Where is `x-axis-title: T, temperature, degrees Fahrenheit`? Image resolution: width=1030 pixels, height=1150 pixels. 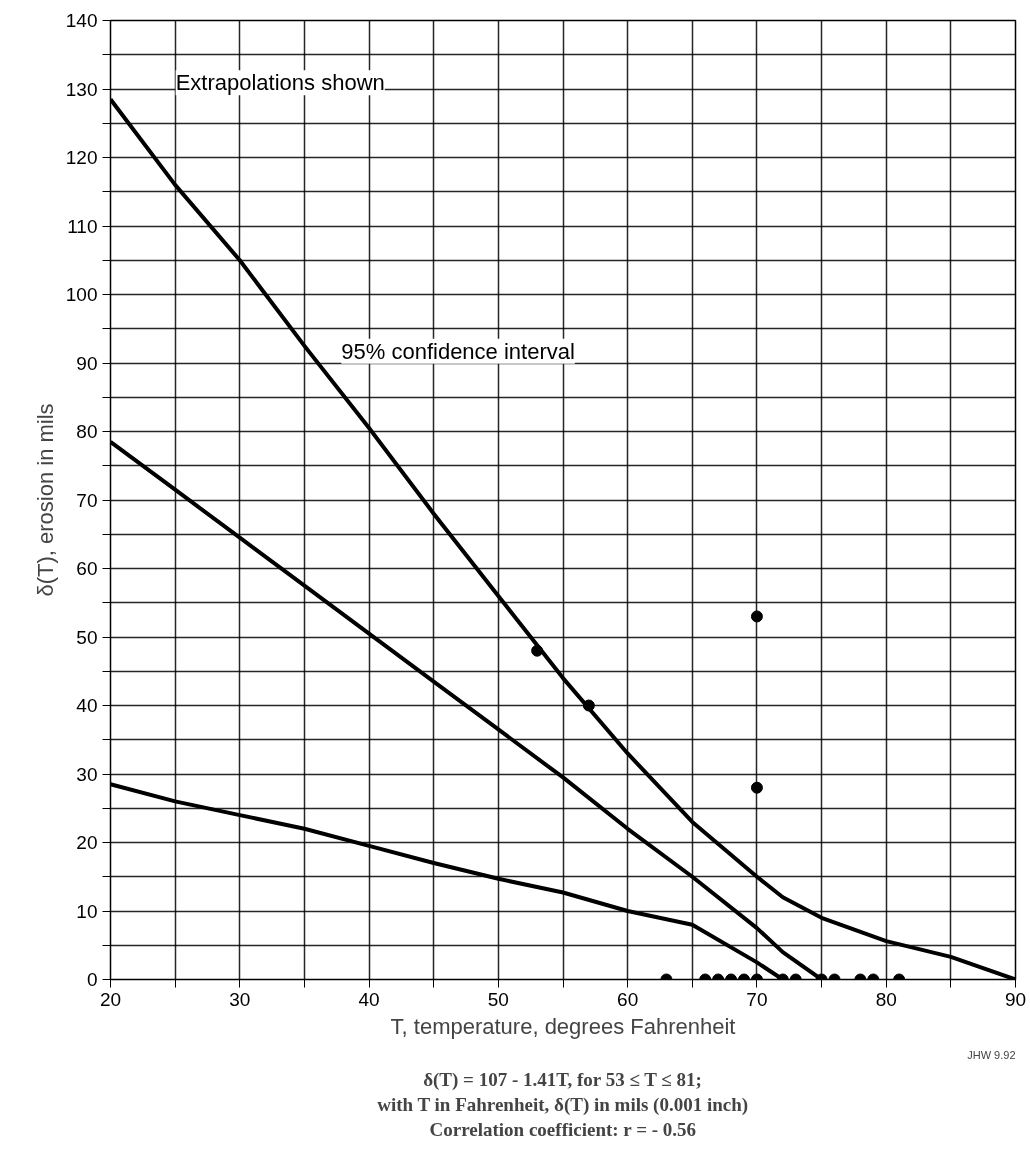
x-axis-title: T, temperature, degrees Fahrenheit is located at coordinates (563, 1026).